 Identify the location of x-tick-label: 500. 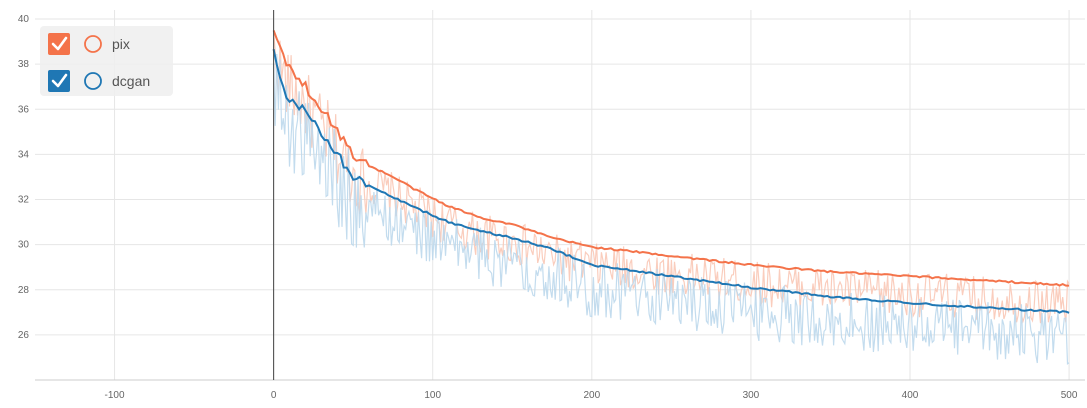
(1069, 395).